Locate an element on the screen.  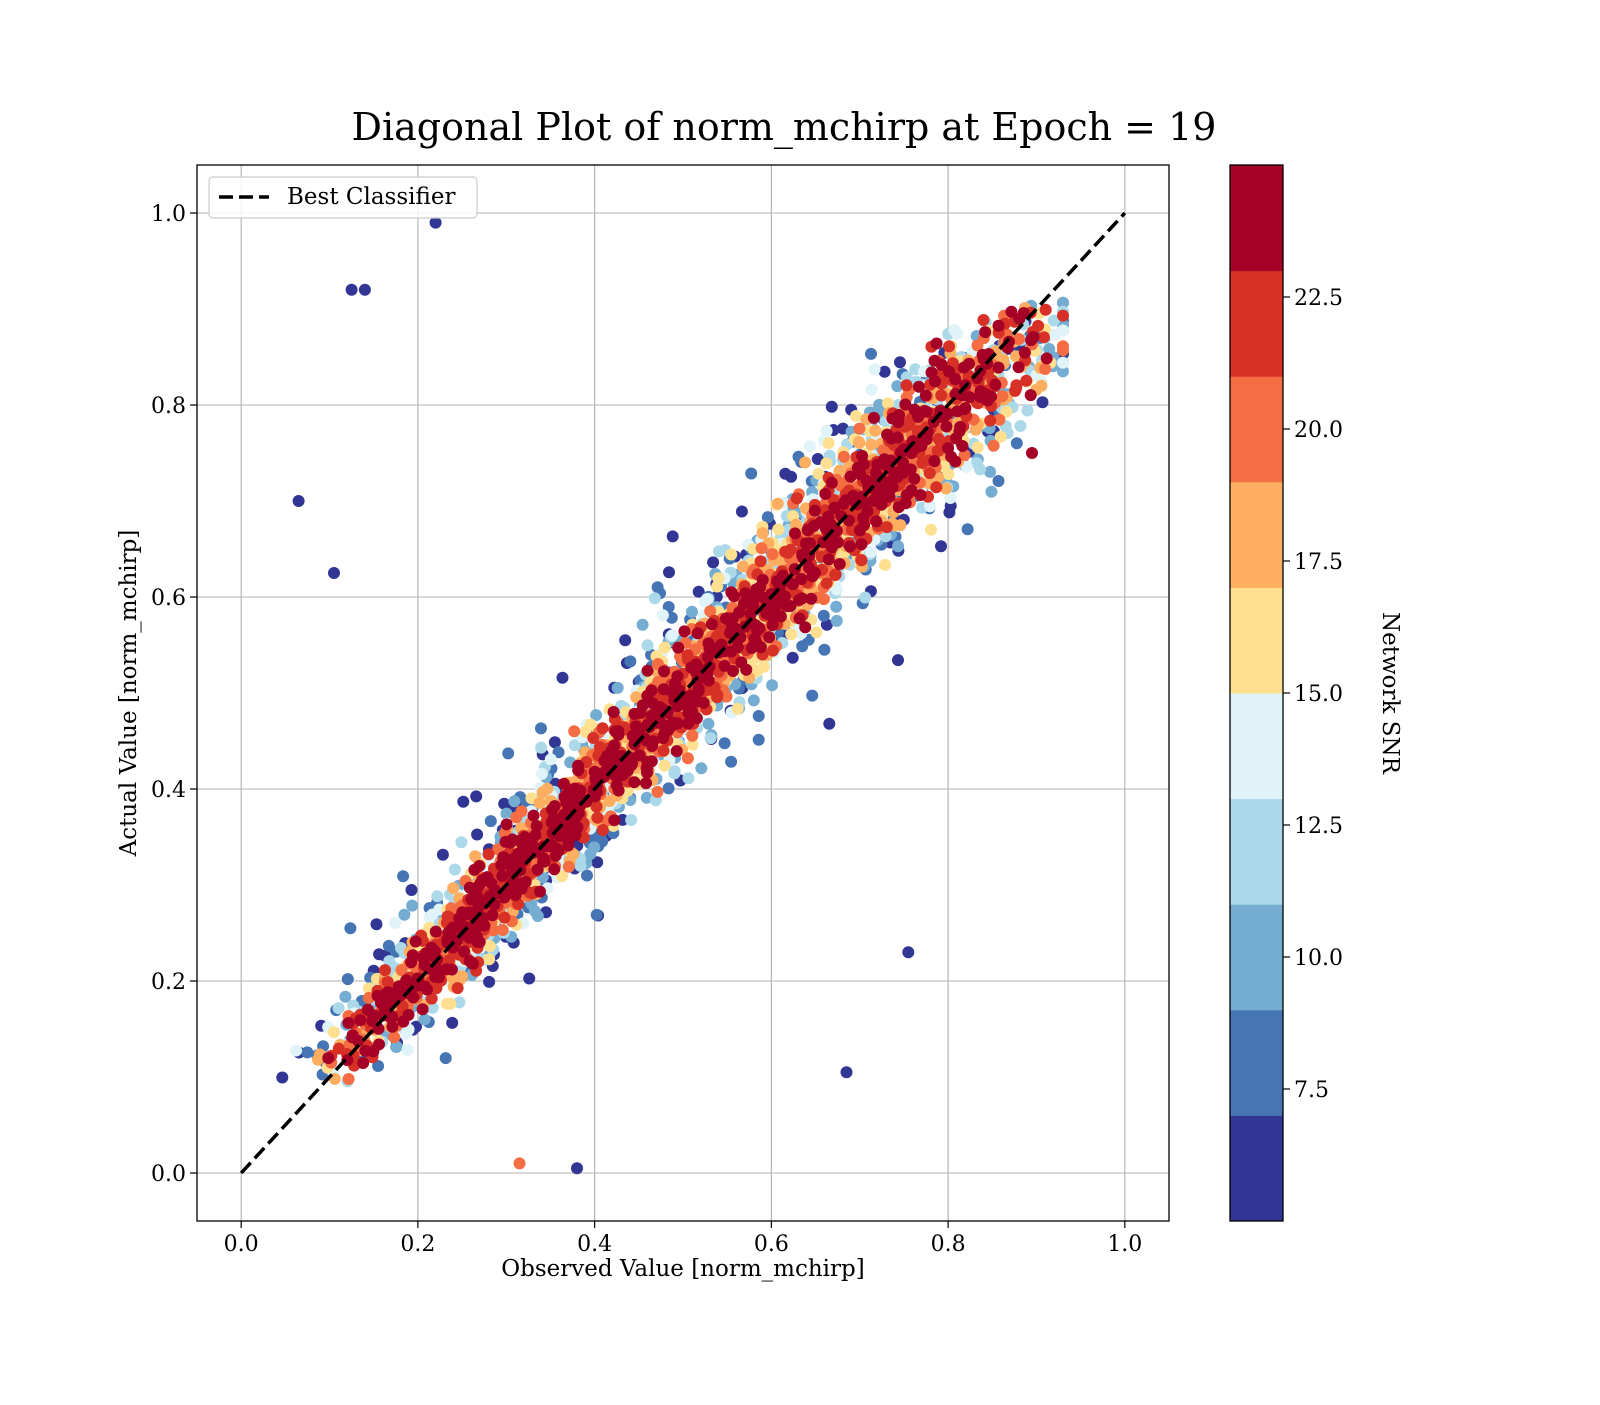
colorbar-label: Network SNR is located at coordinates (1390, 693).